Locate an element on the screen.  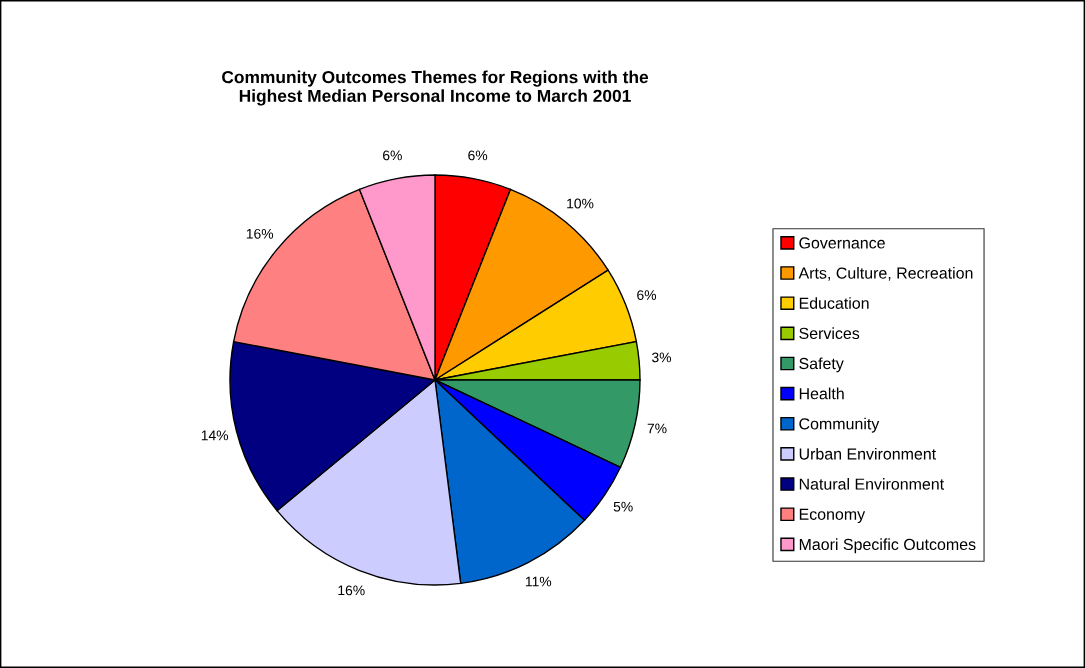
data-label: 11% is located at coordinates (538, 581).